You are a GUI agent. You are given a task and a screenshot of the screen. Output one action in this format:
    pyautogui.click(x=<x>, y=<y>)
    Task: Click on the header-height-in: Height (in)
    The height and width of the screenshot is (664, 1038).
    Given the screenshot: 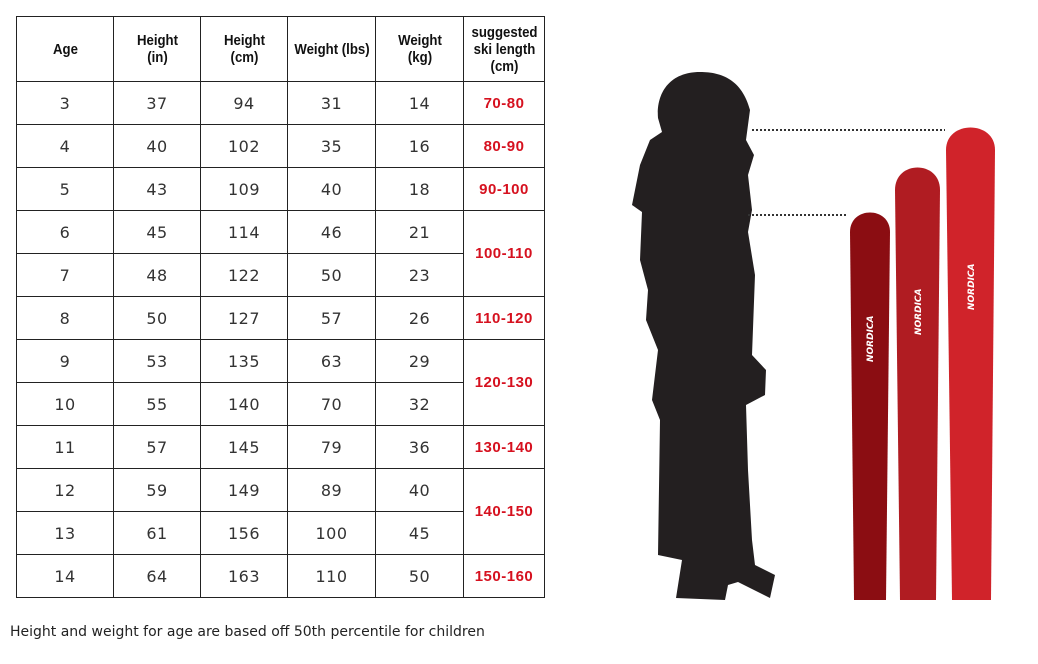 What is the action you would take?
    pyautogui.click(x=157, y=49)
    